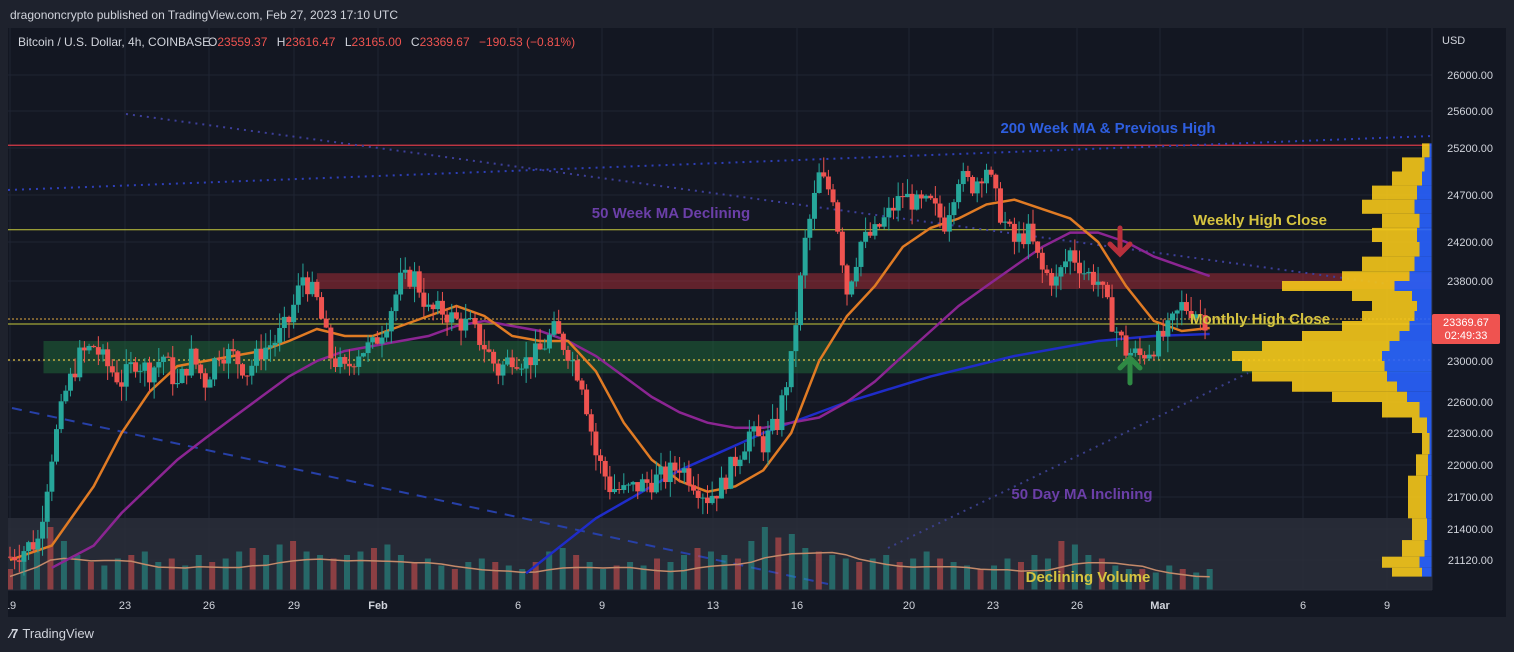 The image size is (1514, 652). I want to click on x-axis: 19 23 26 29 Feb 6 9 13 16 20 23 26 Mar 6 9, so click(720, 600).